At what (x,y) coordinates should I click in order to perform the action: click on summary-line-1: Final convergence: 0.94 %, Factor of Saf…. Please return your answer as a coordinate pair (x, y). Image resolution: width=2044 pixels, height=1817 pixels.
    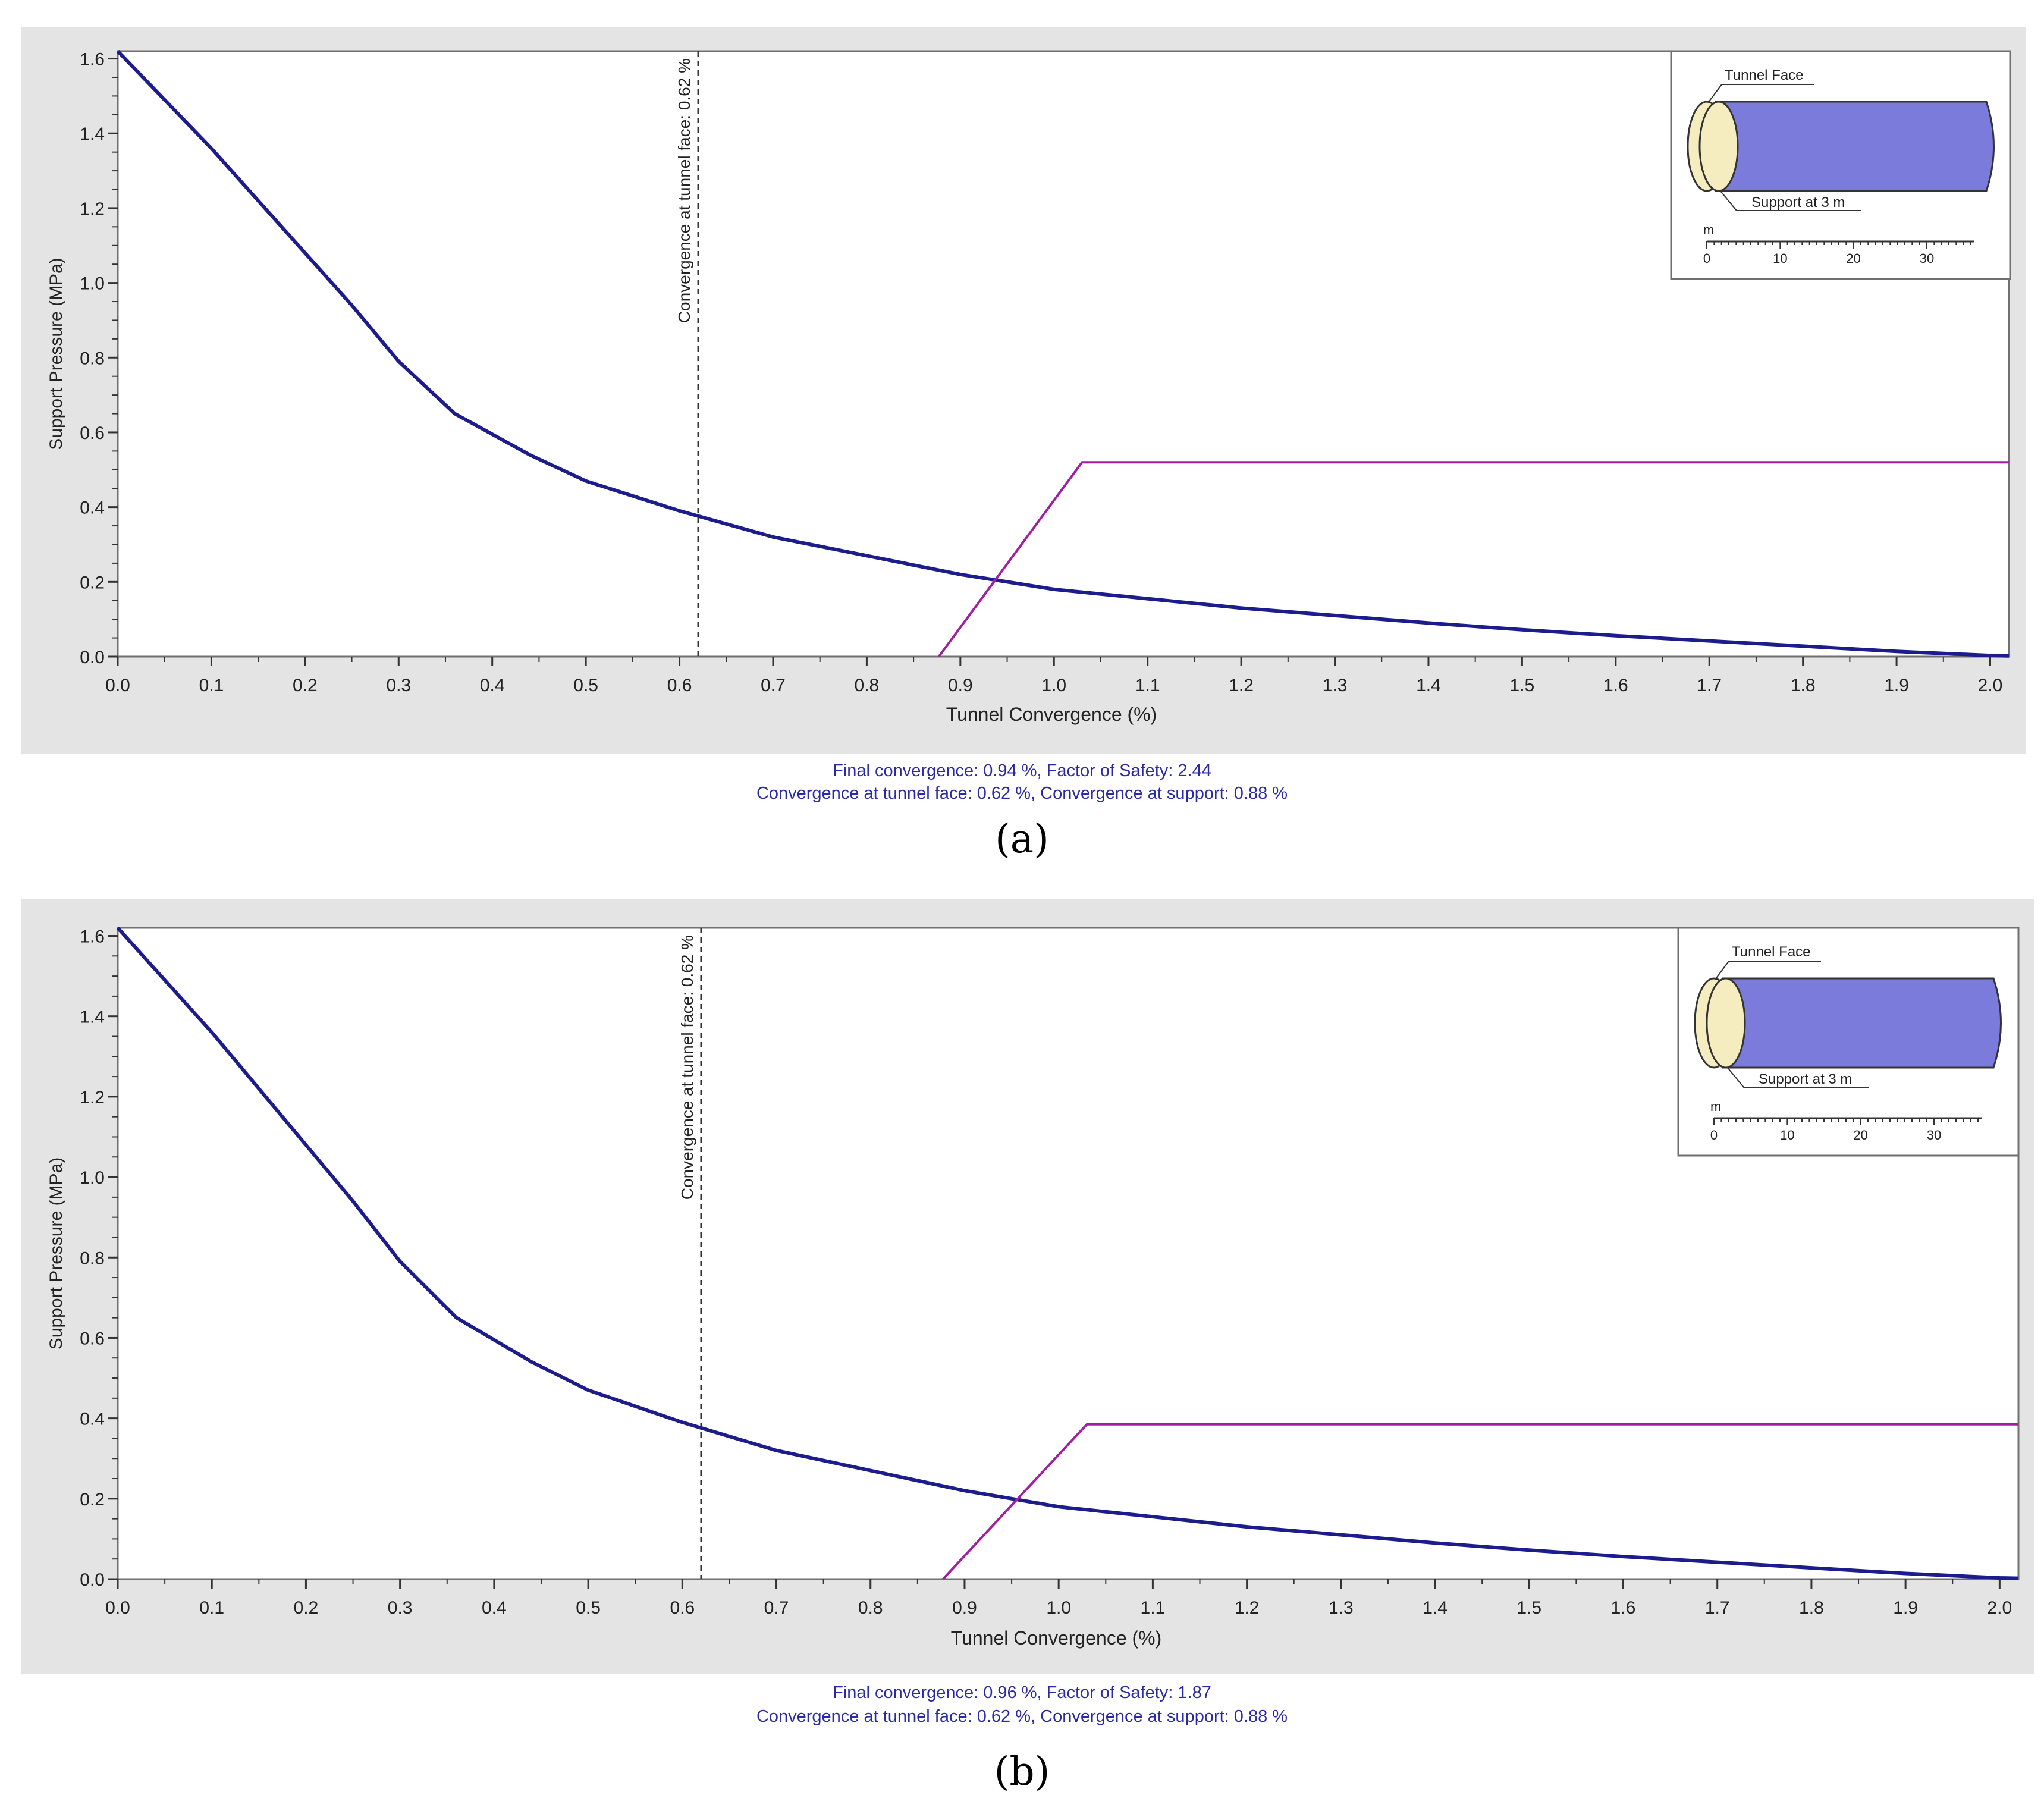
    Looking at the image, I should click on (1022, 770).